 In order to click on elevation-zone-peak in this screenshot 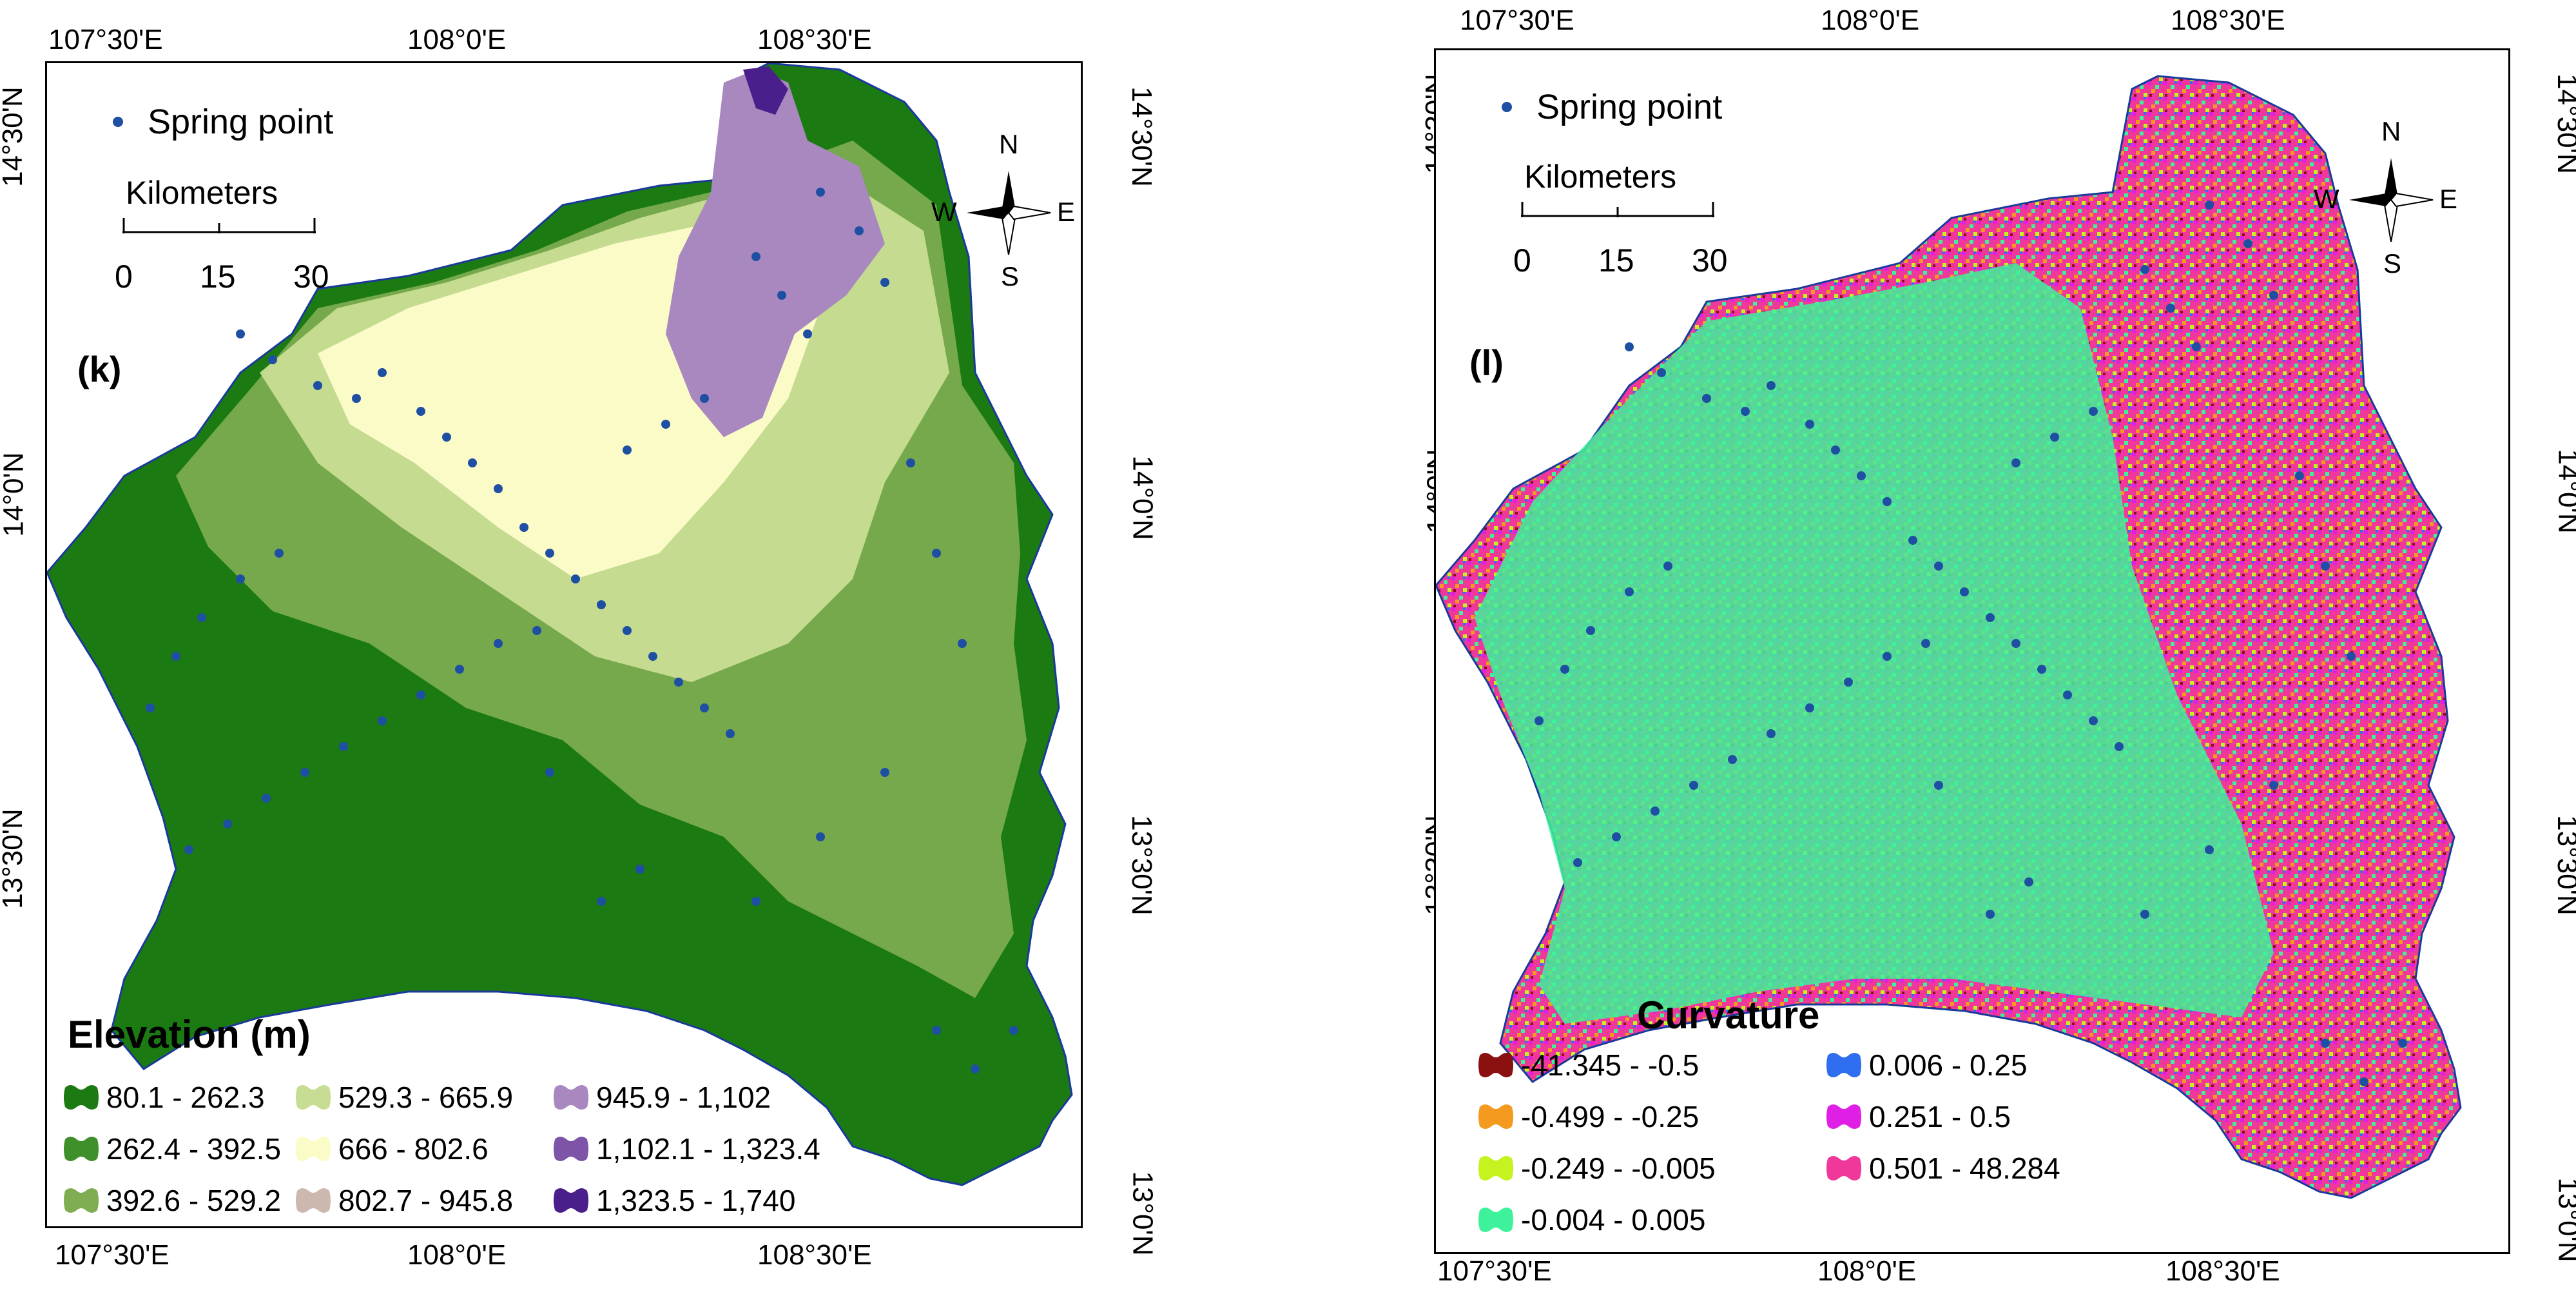, I will do `click(775, 253)`.